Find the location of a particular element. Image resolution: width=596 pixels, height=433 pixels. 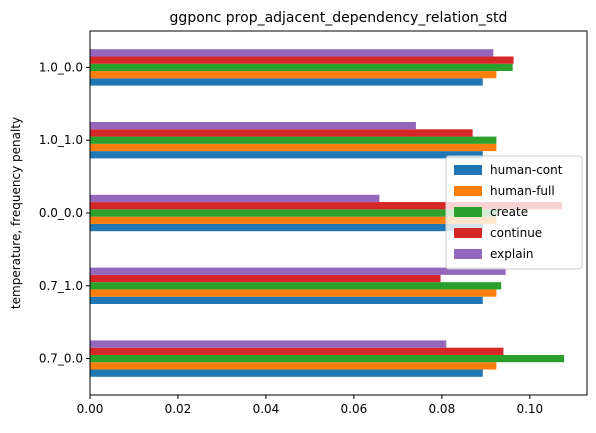

bar-human-full-1.0_1.0 is located at coordinates (293, 147).